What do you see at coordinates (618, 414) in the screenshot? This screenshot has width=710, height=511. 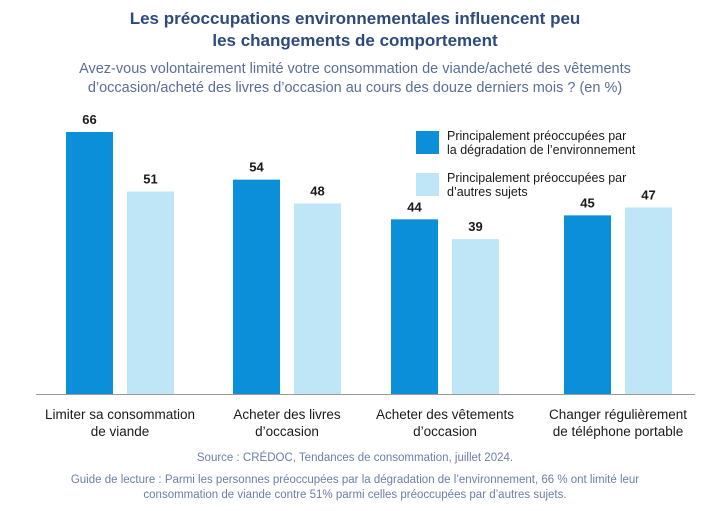 I see `category-label-4-line-1: Changer régulièrement` at bounding box center [618, 414].